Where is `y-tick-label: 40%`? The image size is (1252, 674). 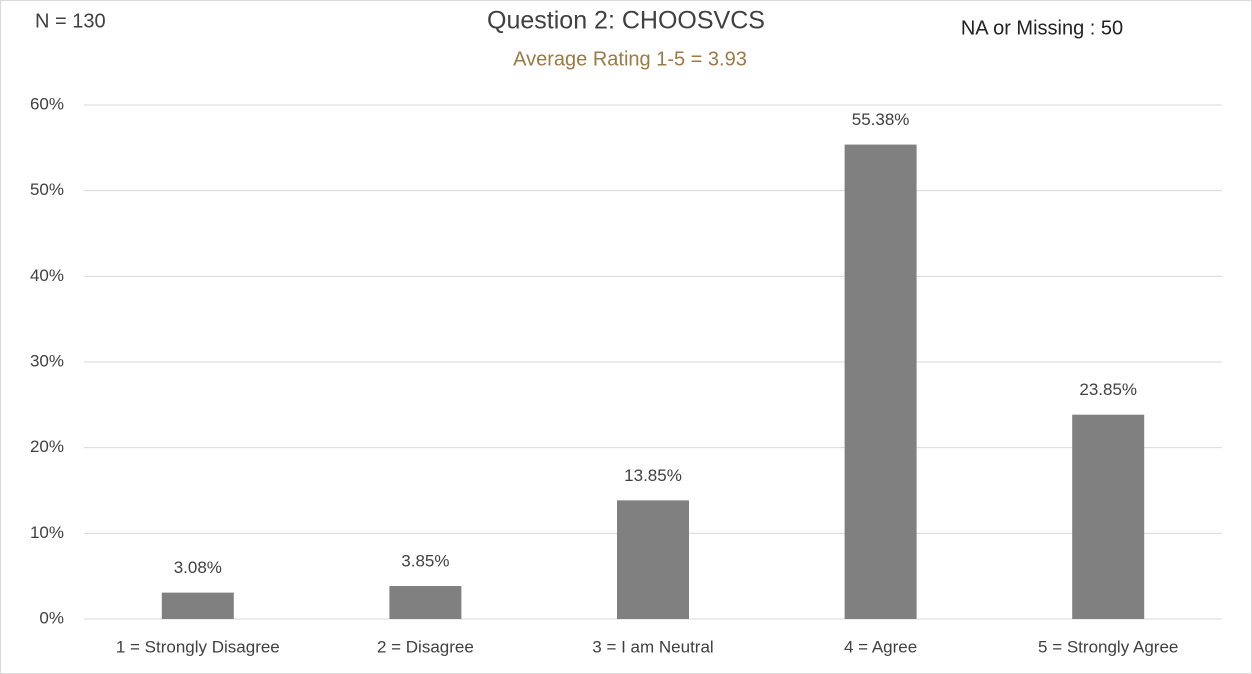
y-tick-label: 40% is located at coordinates (47, 275).